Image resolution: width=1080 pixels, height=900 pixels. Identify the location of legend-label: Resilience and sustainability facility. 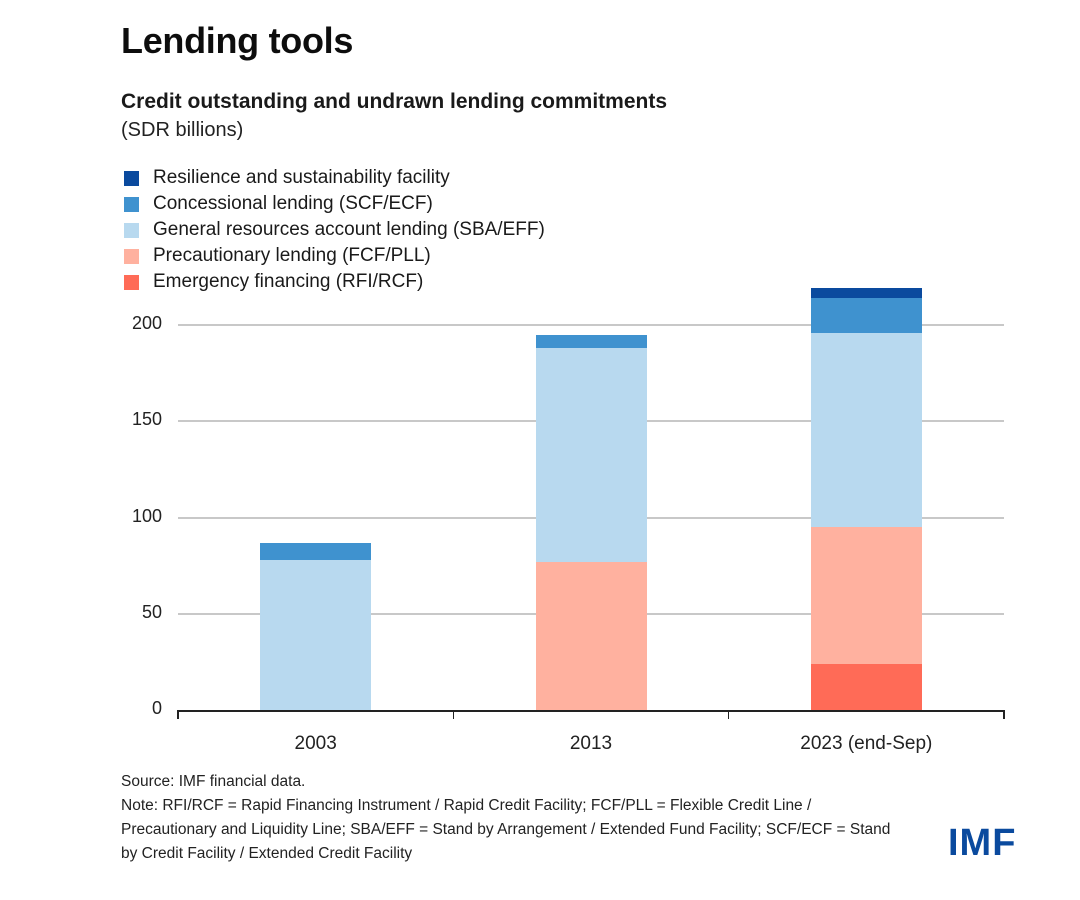
(301, 177).